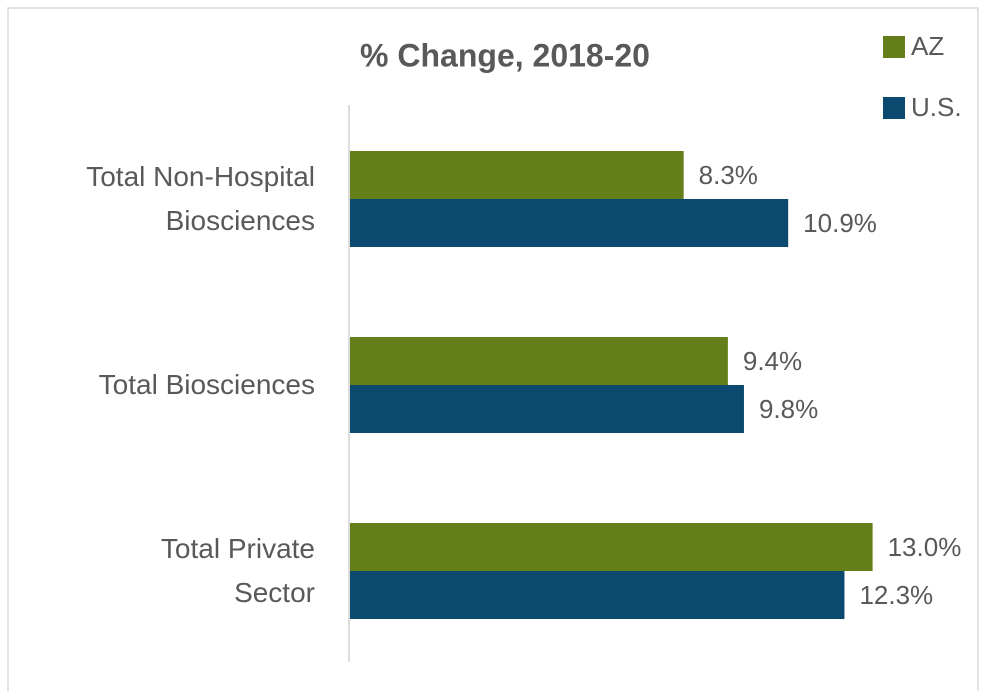 Image resolution: width=986 pixels, height=691 pixels. I want to click on legend-label: U.S., so click(936, 107).